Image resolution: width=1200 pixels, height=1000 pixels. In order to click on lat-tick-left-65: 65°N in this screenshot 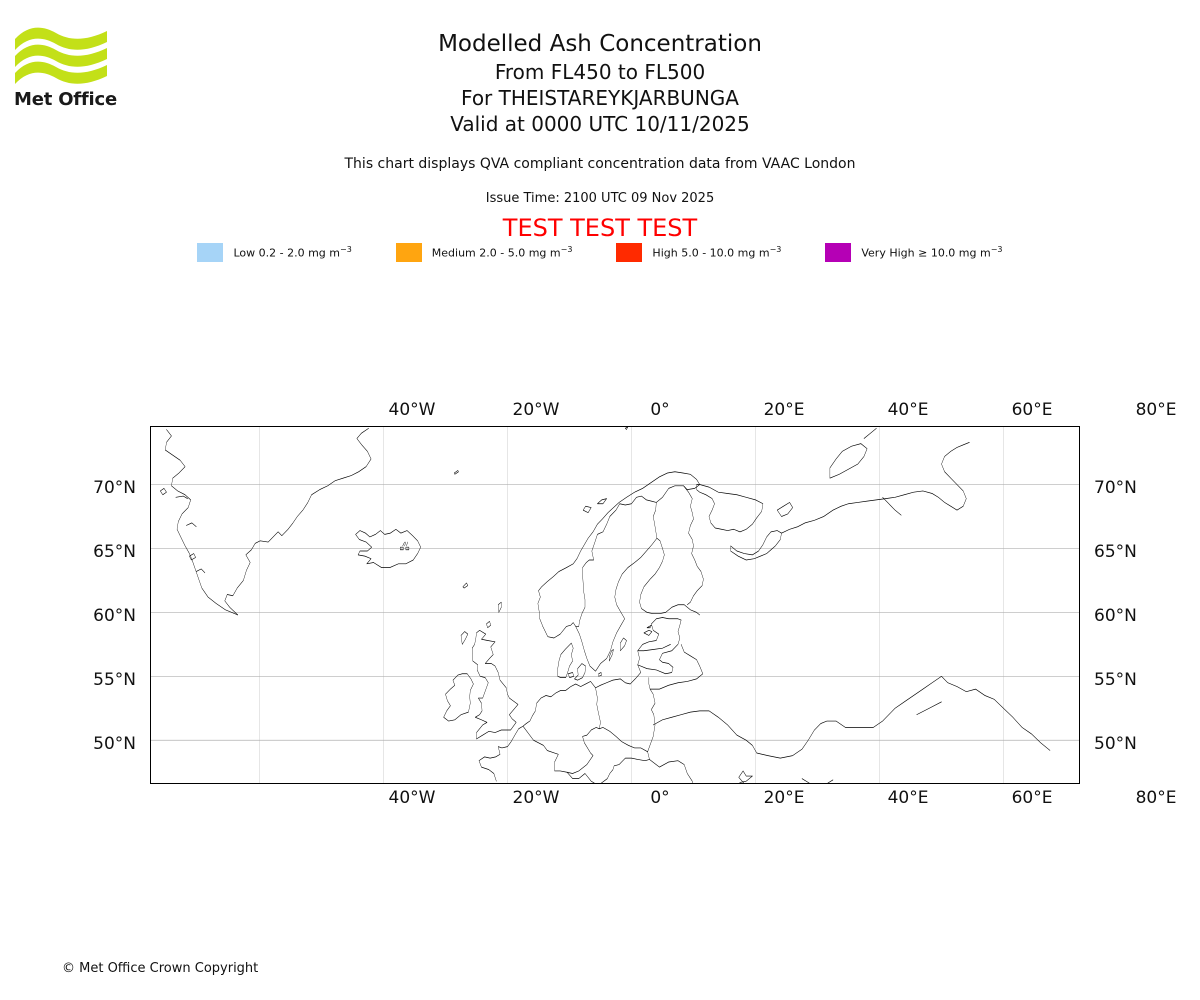, I will do `click(114, 552)`.